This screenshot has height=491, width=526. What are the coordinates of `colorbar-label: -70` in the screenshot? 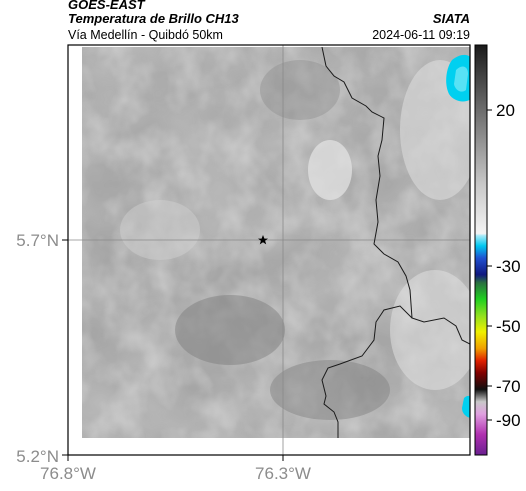 It's located at (508, 386).